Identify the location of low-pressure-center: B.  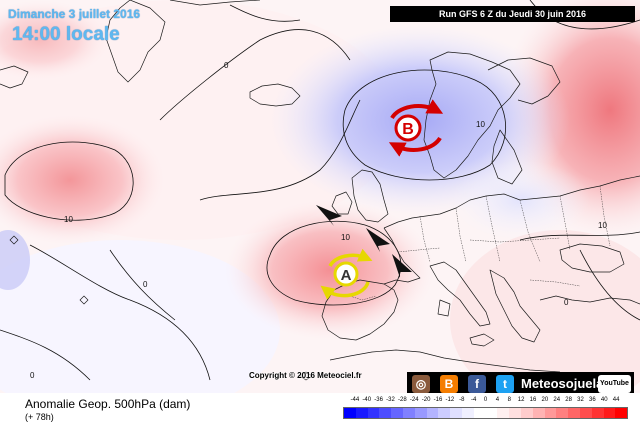
(416, 128).